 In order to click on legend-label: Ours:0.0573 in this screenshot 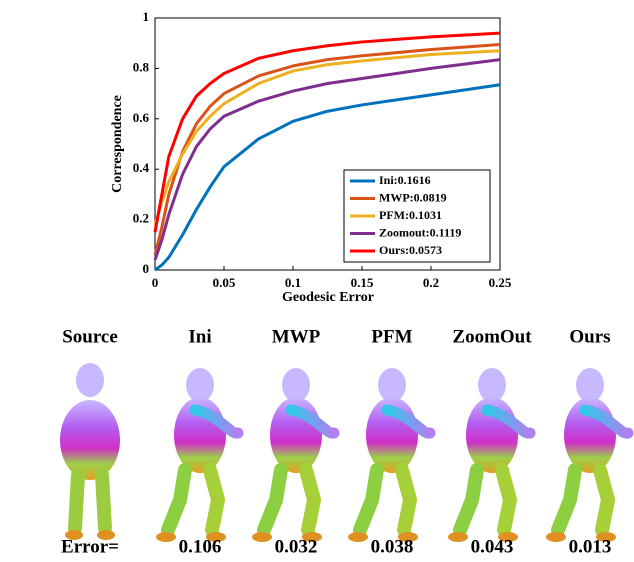, I will do `click(410, 250)`.